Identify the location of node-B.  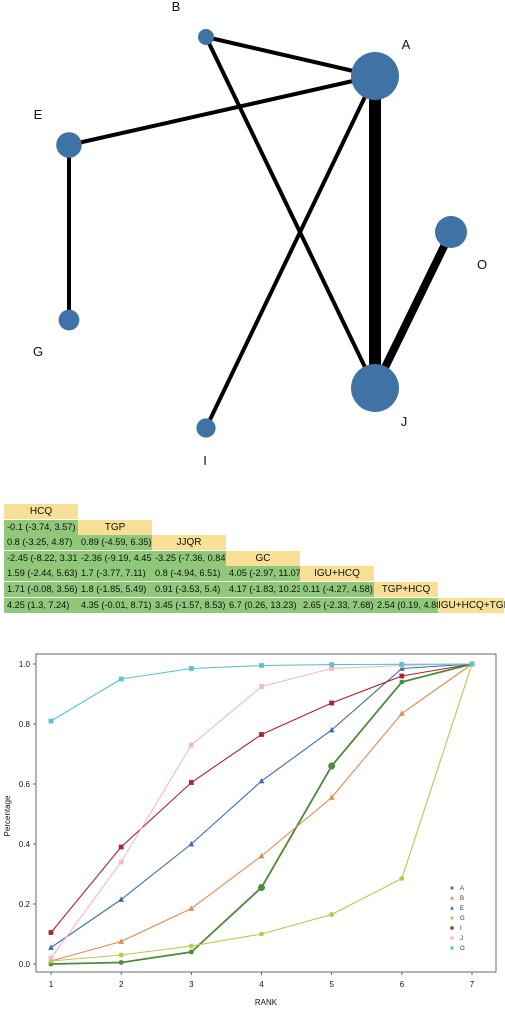
(206, 37).